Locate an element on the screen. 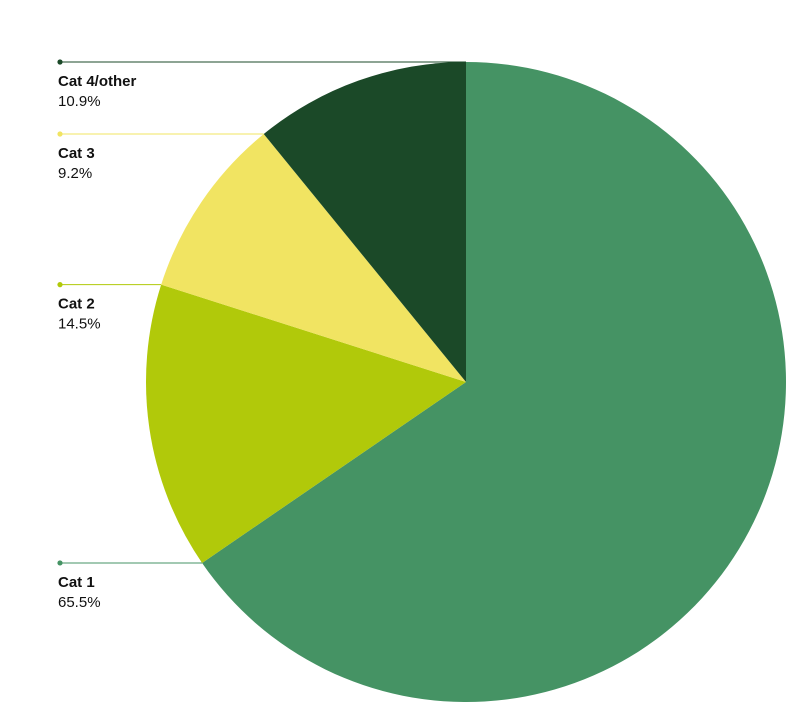  slice-label-cat-4-other: Cat 4/other is located at coordinates (97, 81).